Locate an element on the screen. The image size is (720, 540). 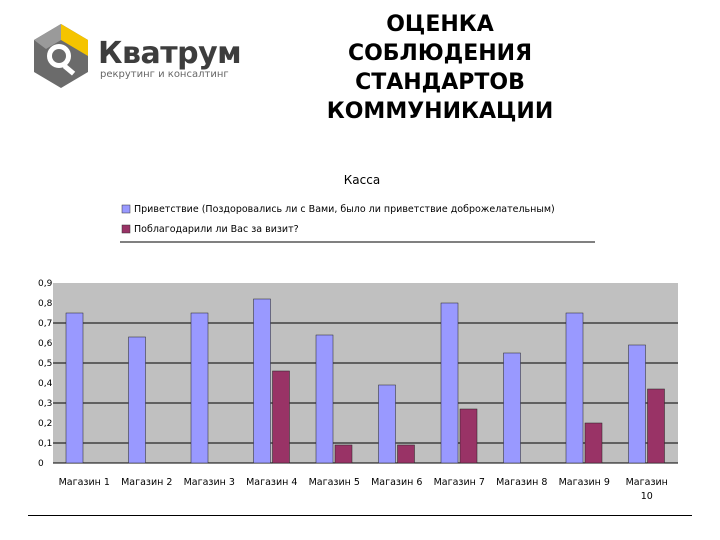
legend-label: Поблагодарили ли Вас за визит? is located at coordinates (216, 229).